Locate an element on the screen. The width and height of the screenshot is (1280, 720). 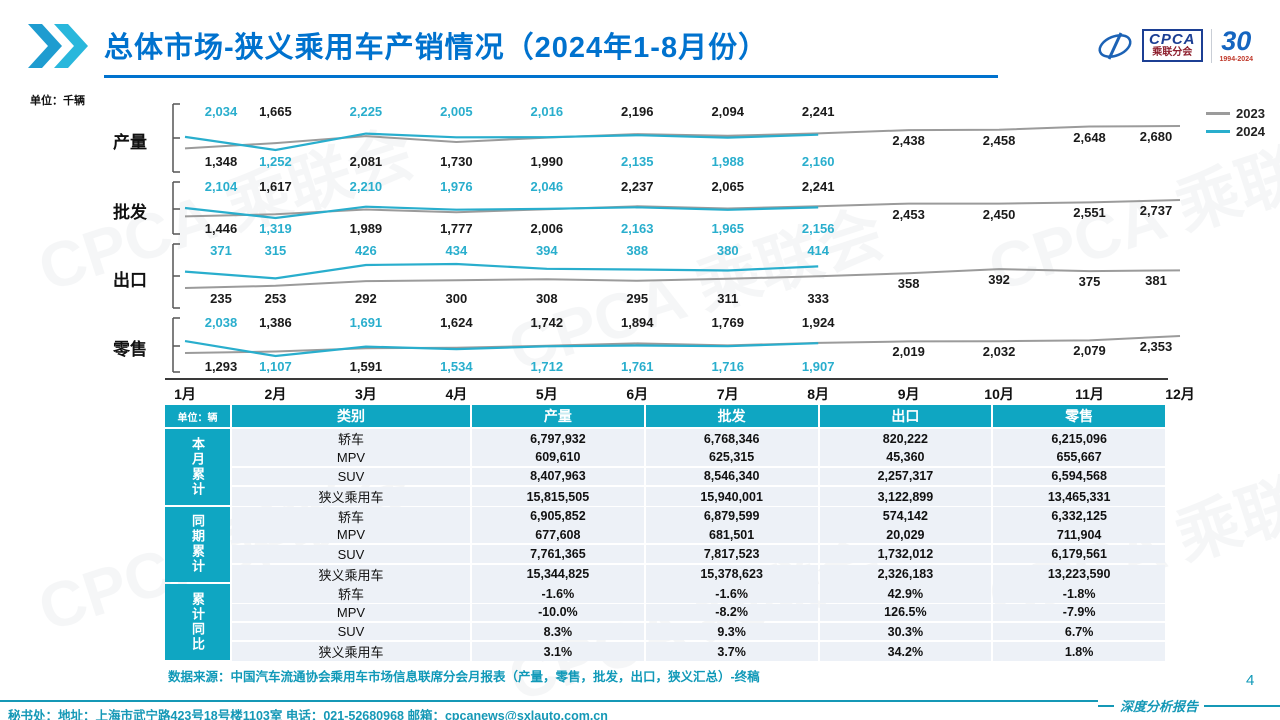
value-label-2024: 371 is located at coordinates (221, 250).